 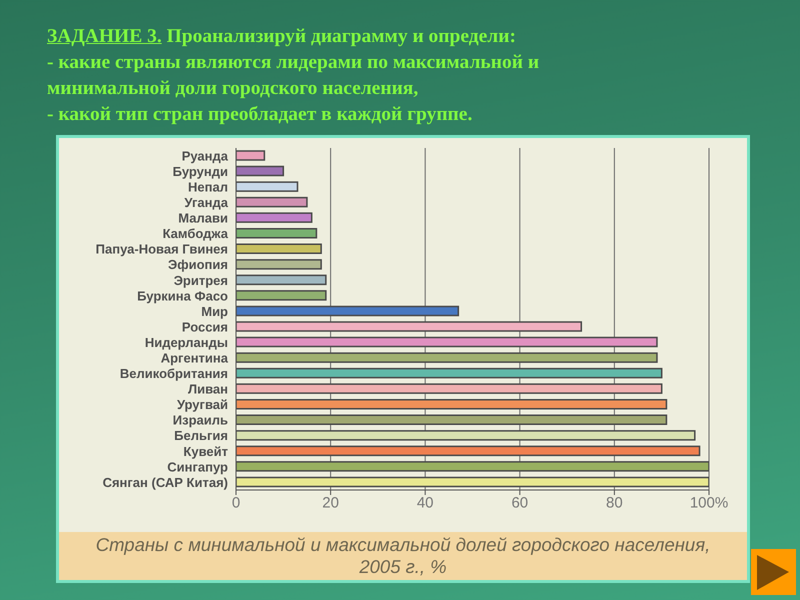 What do you see at coordinates (330, 503) in the screenshot?
I see `x-tick-label: 20` at bounding box center [330, 503].